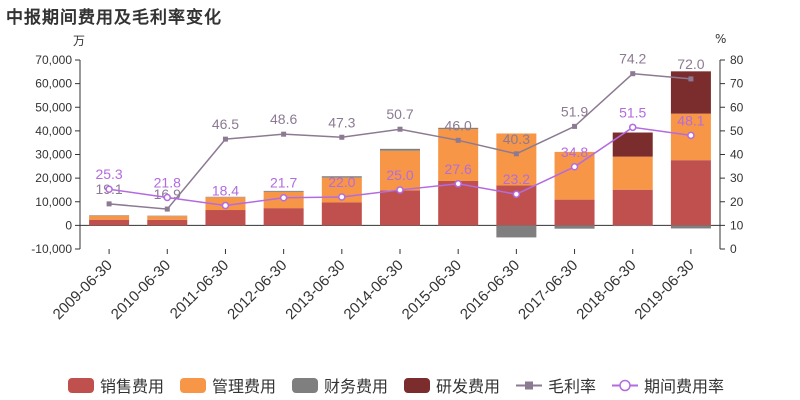 Image resolution: width=800 pixels, height=400 pixels. Describe the element at coordinates (193, 385) in the screenshot. I see `legend-swatch-admin` at that location.